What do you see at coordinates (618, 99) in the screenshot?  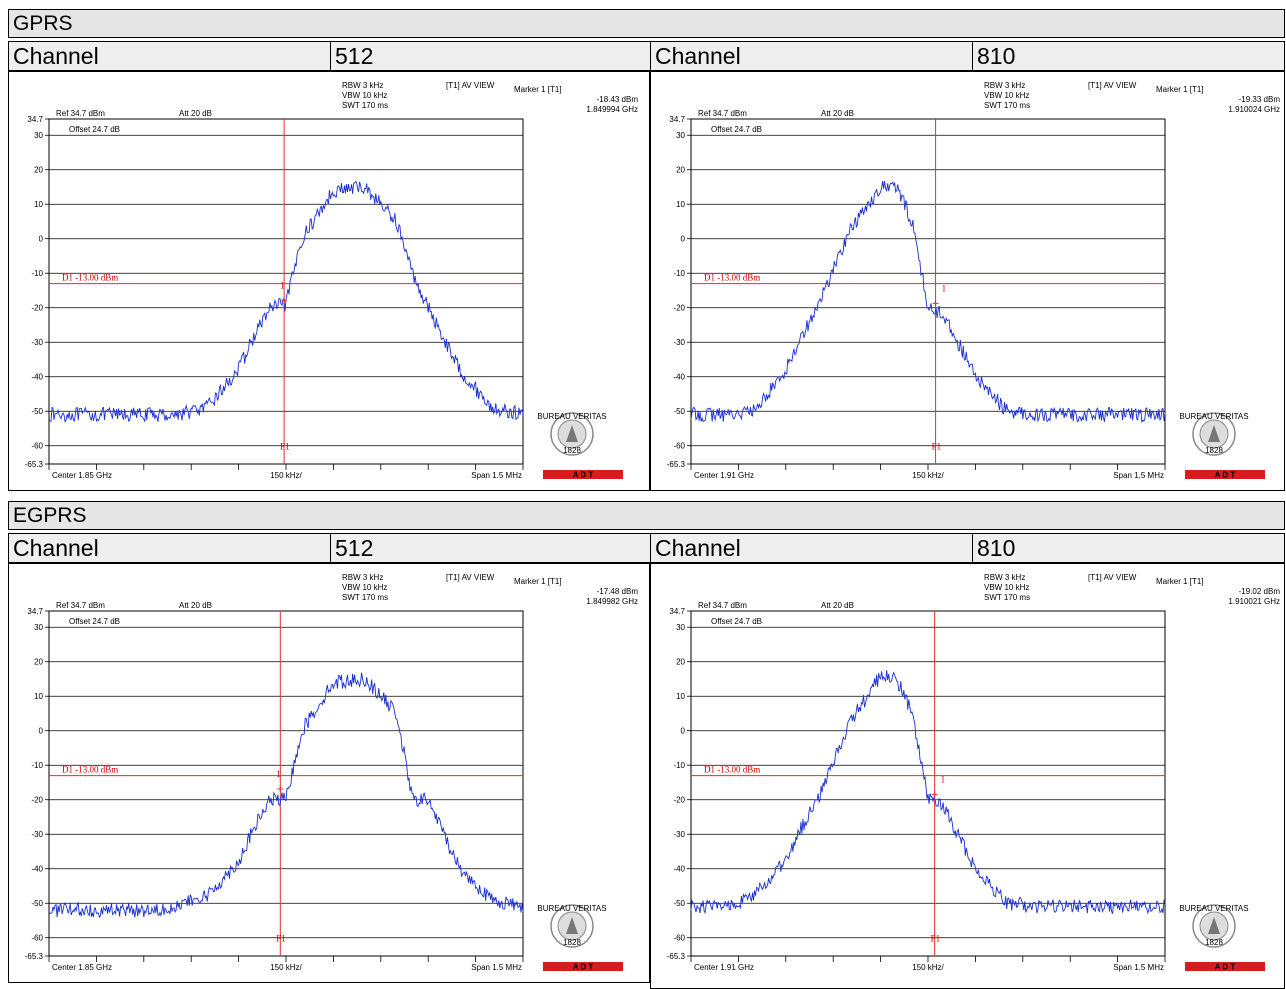 I see `marker-level: -18.43 dBm` at bounding box center [618, 99].